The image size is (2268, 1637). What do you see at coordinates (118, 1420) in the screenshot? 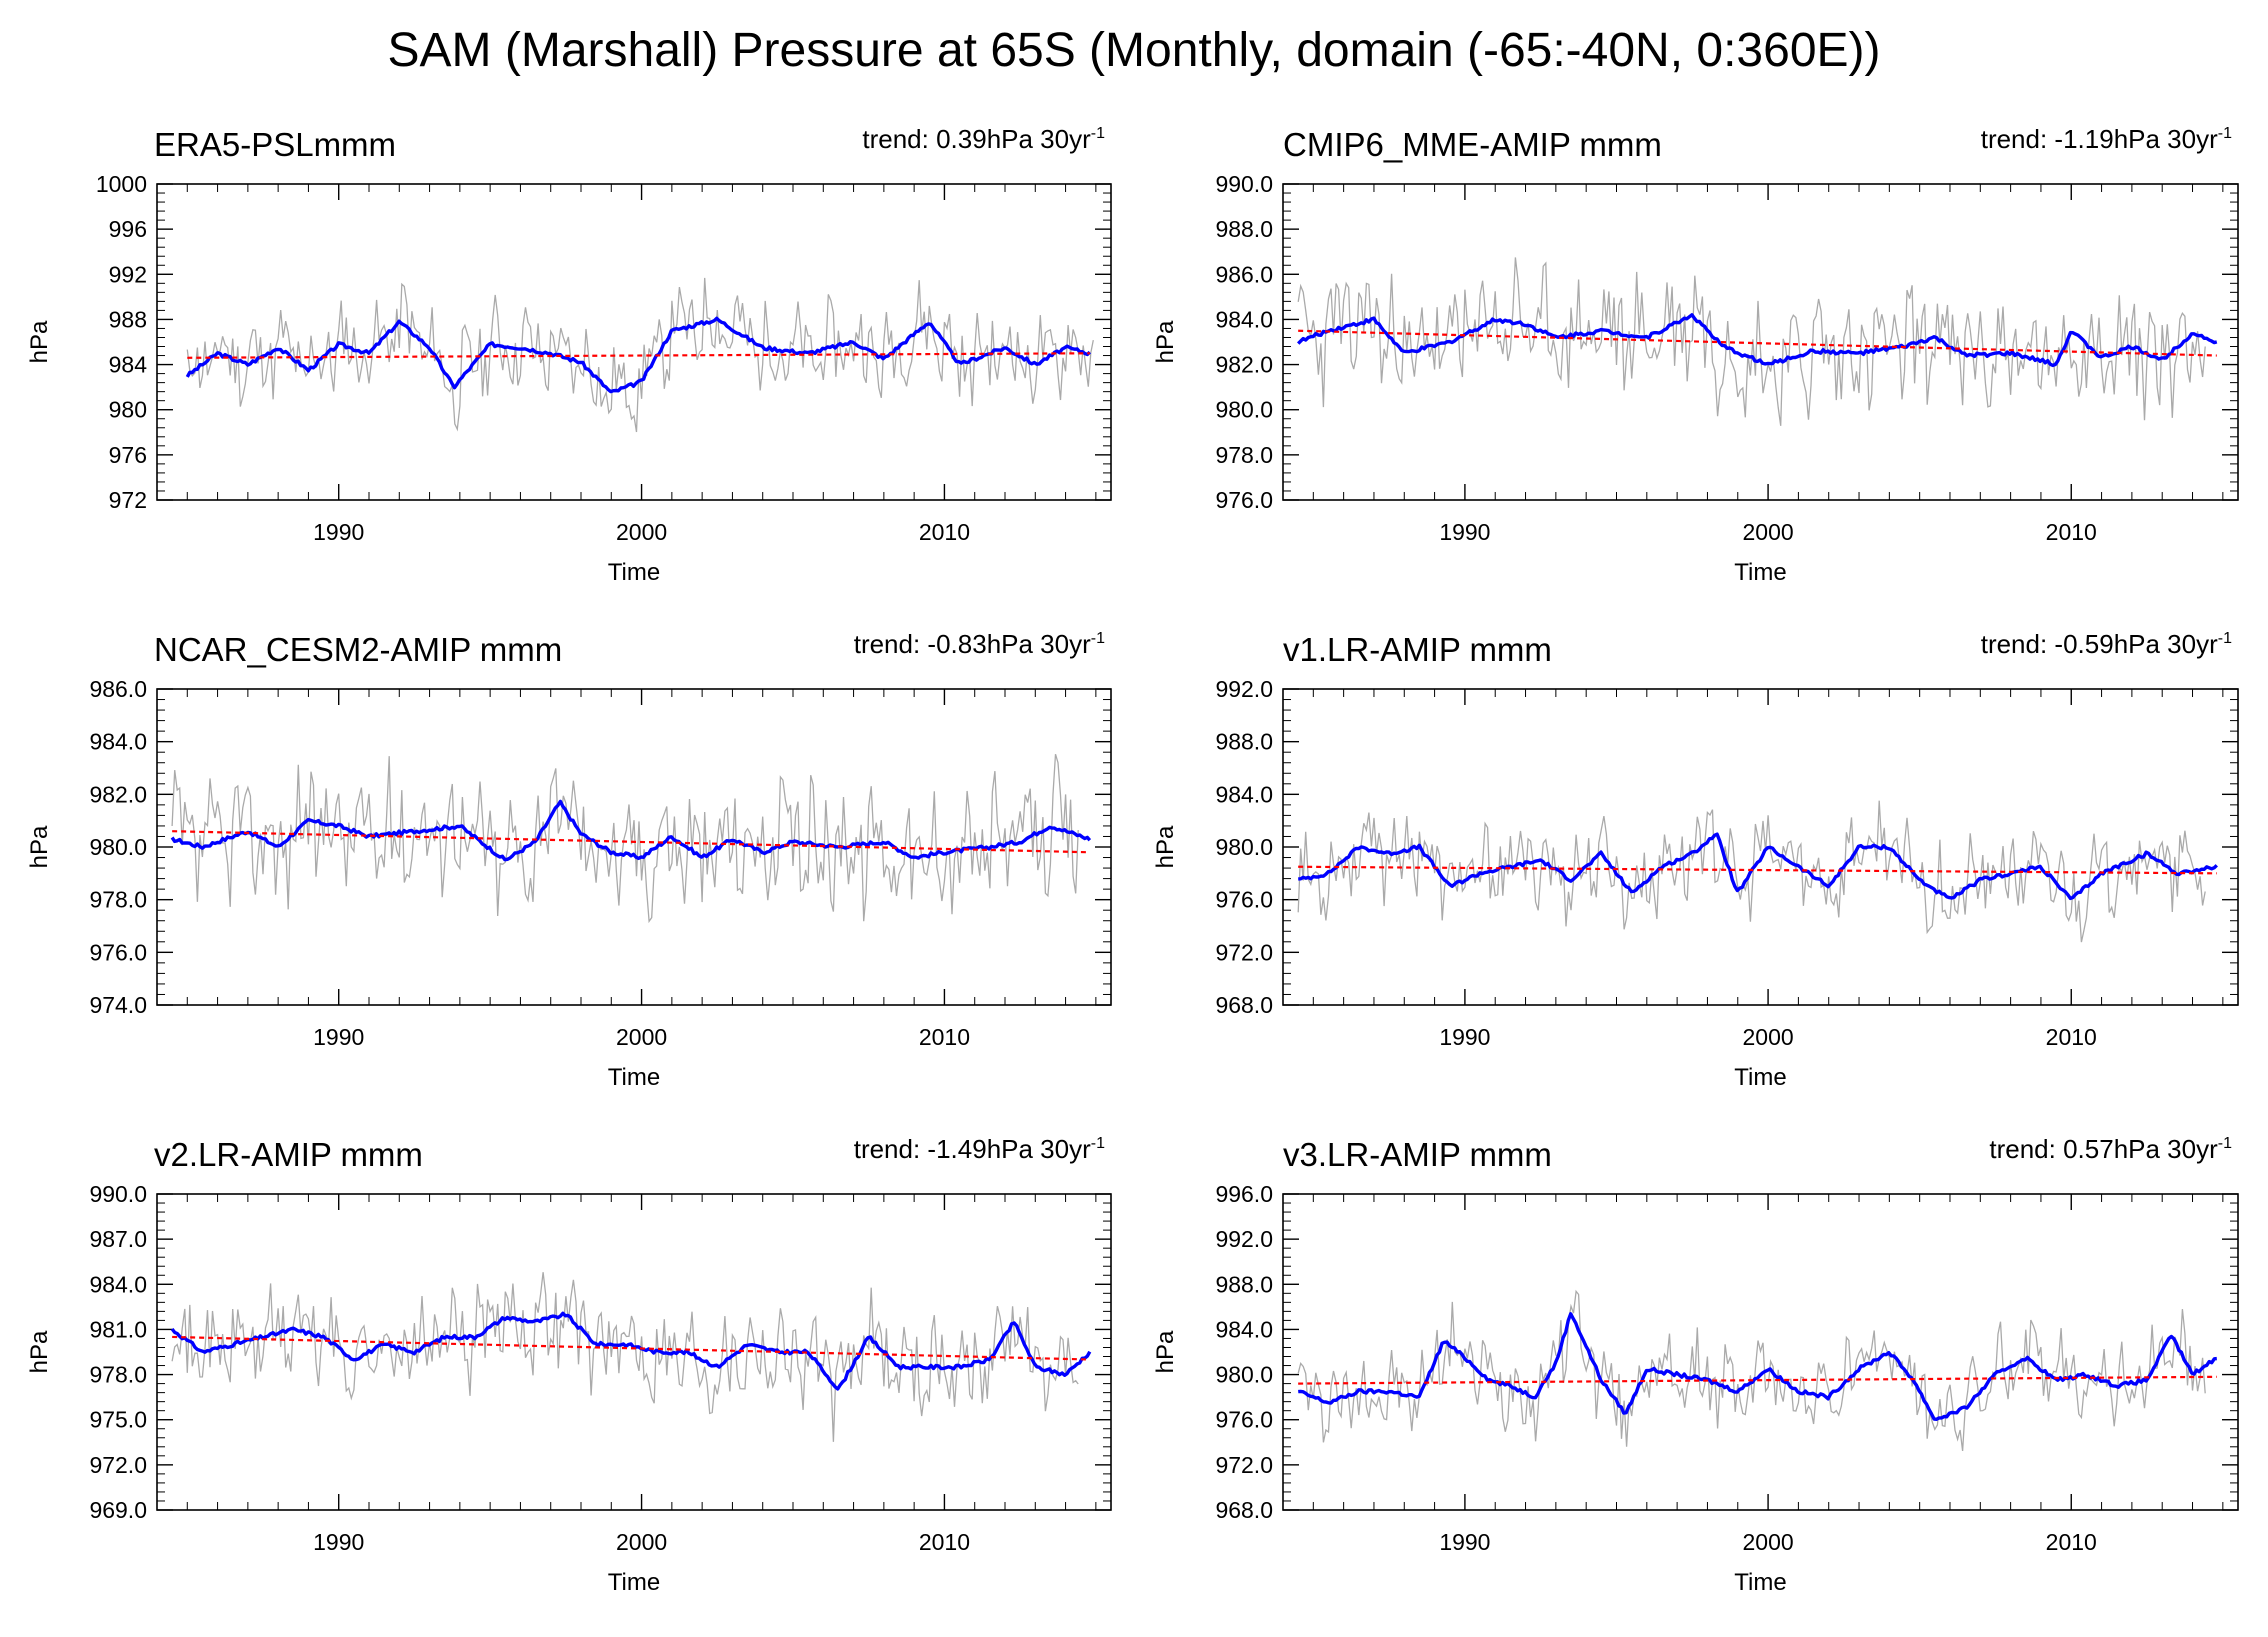
I see `y-tick-label: 975.0` at bounding box center [118, 1420].